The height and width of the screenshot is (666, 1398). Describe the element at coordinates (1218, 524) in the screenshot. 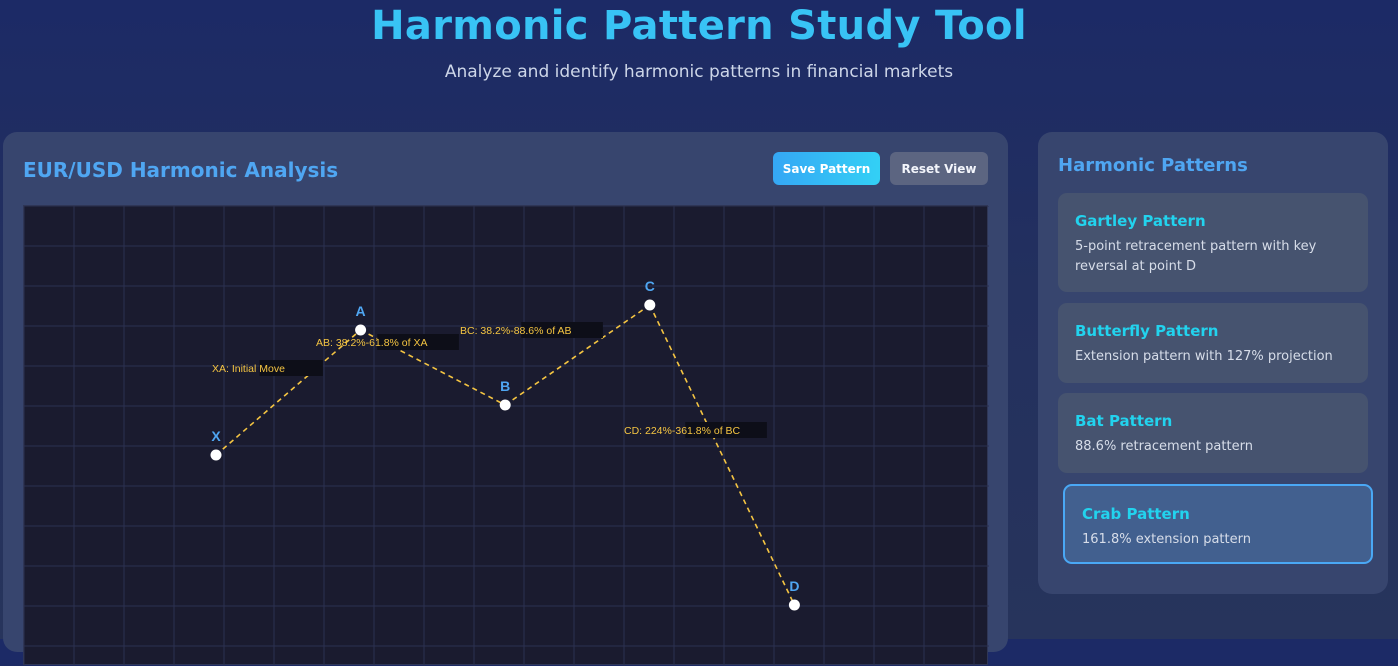

I see `pattern-card-crab: Crab Pattern 161.8% extension pattern` at that location.